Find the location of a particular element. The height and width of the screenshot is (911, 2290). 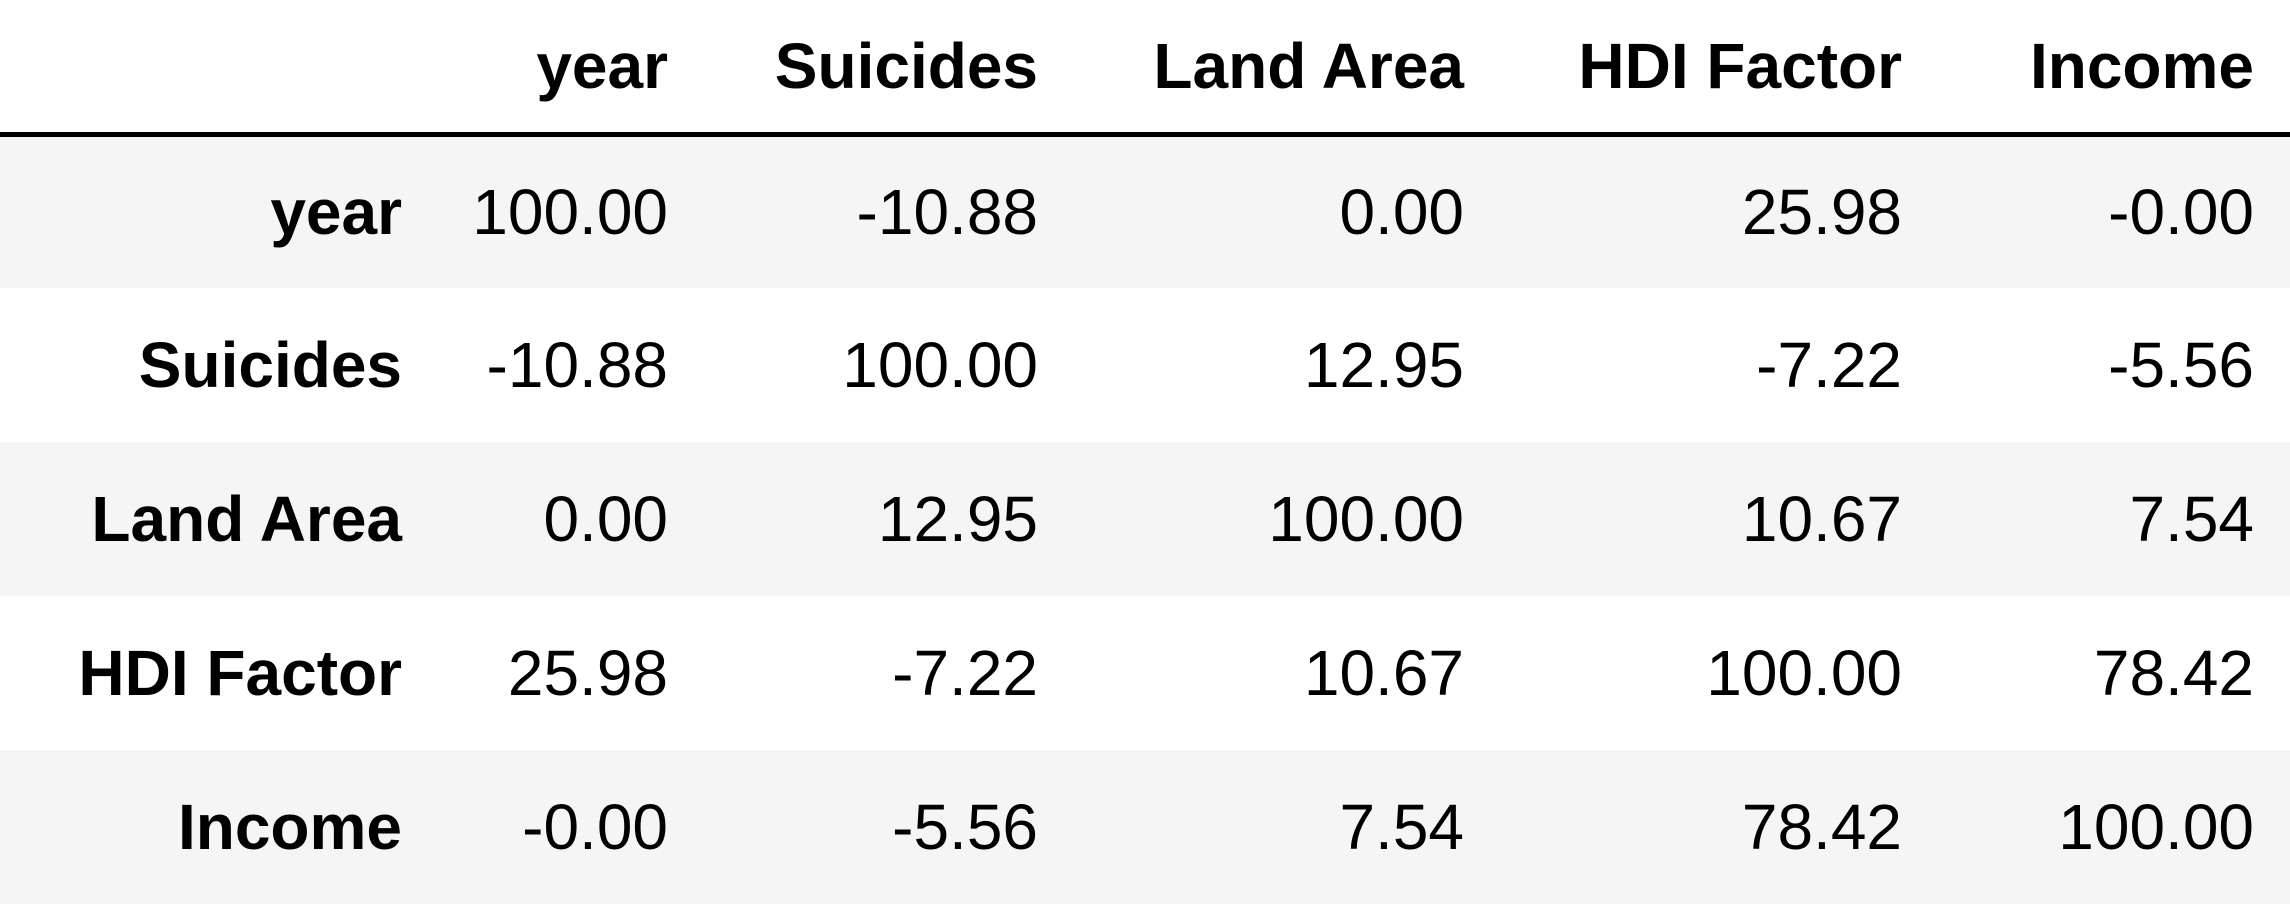

column-header: year is located at coordinates (555, 68).